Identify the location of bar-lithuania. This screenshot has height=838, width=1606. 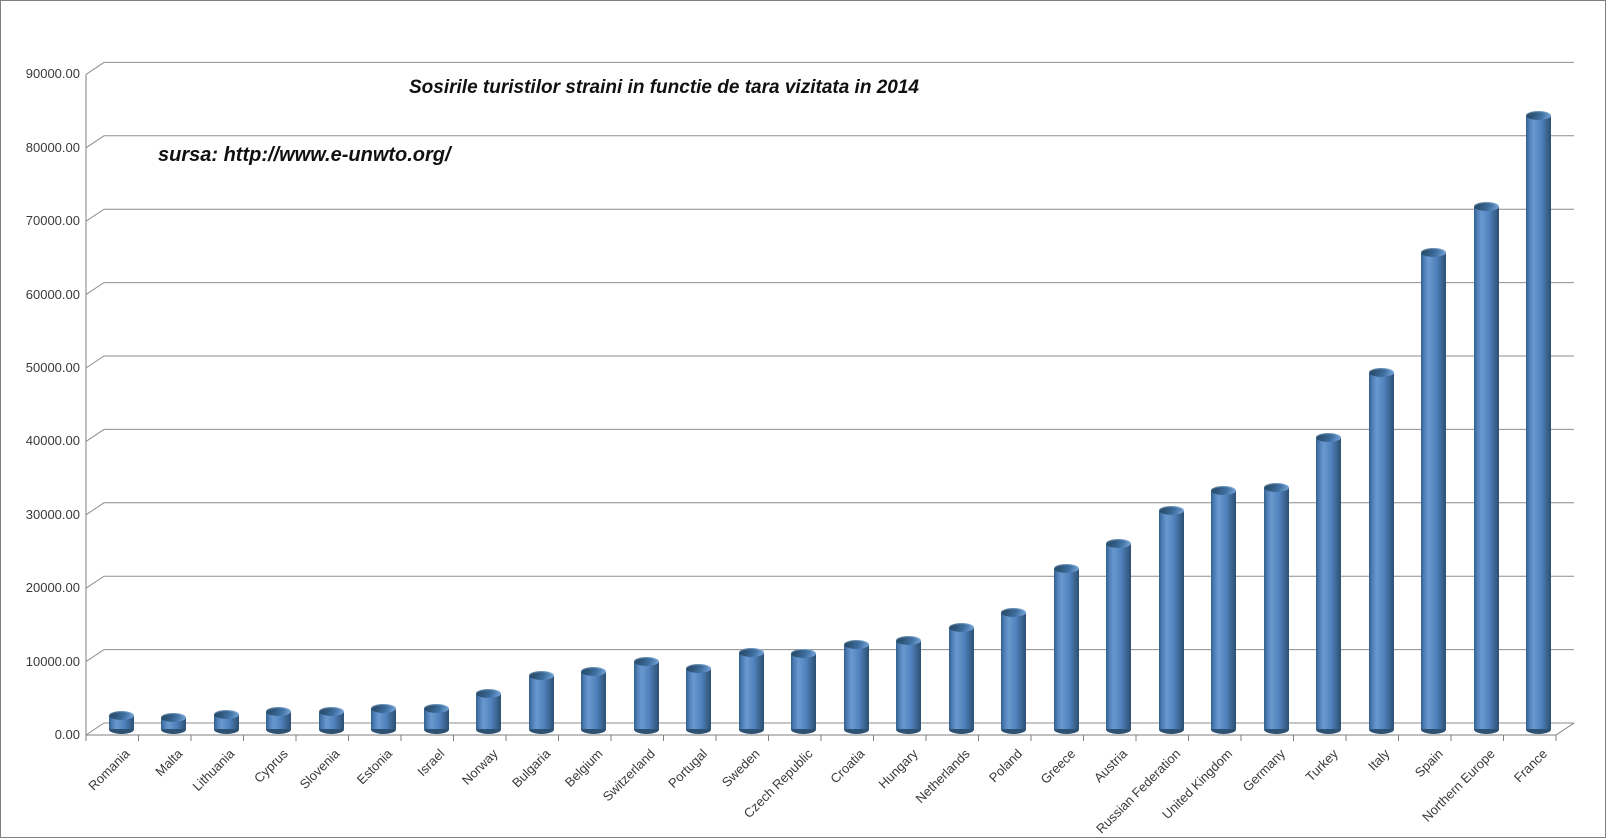
(226, 721).